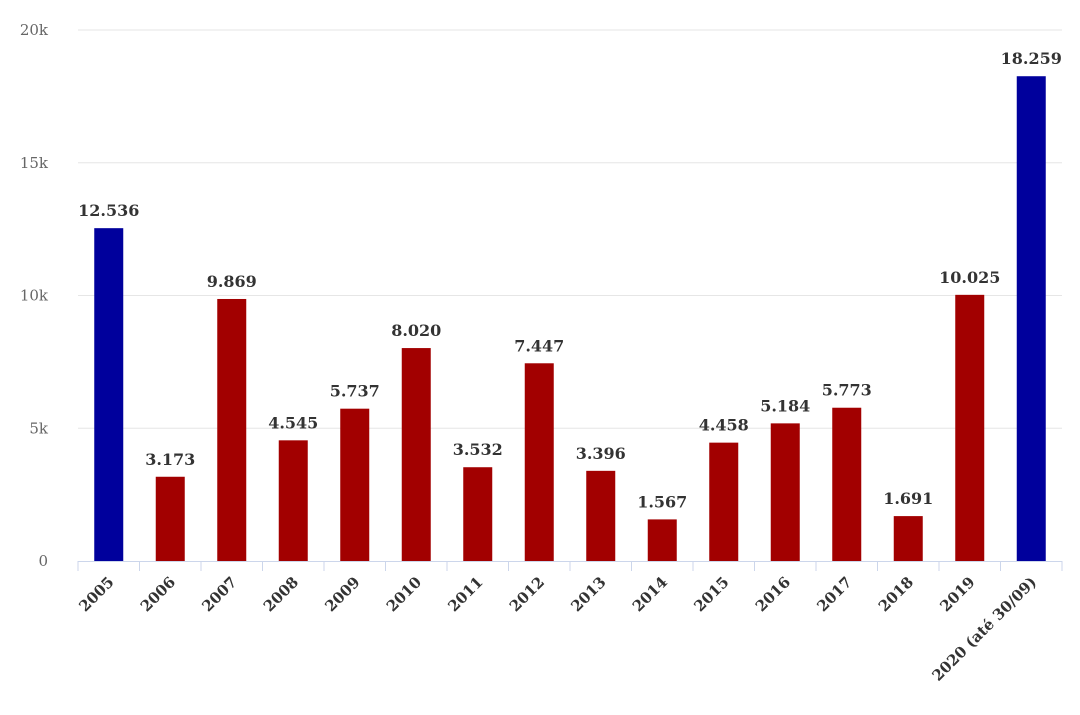  I want to click on data-label: 8.020, so click(416, 330).